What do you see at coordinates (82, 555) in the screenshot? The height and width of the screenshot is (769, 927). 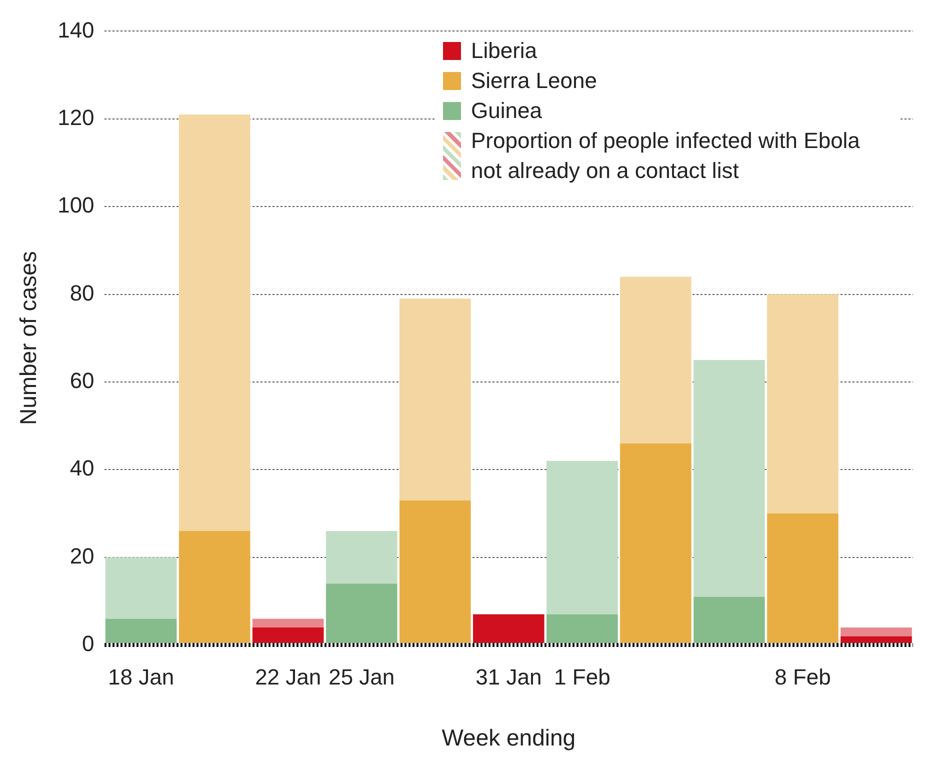 I see `y-tick-label: 20` at bounding box center [82, 555].